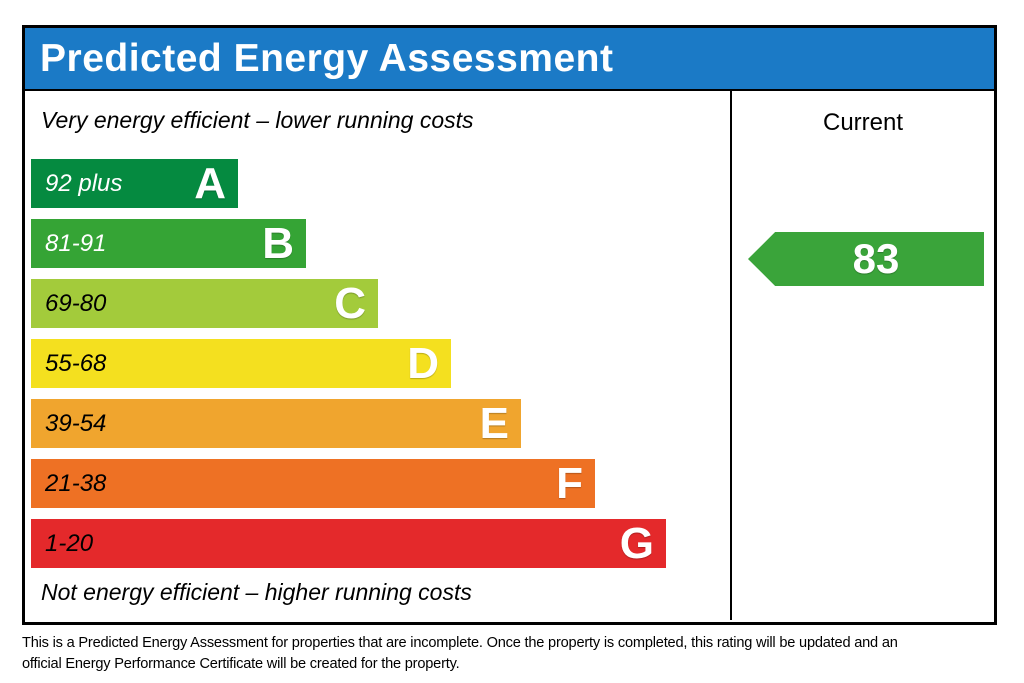 The width and height of the screenshot is (1024, 683). What do you see at coordinates (350, 303) in the screenshot?
I see `band-letter: C` at bounding box center [350, 303].